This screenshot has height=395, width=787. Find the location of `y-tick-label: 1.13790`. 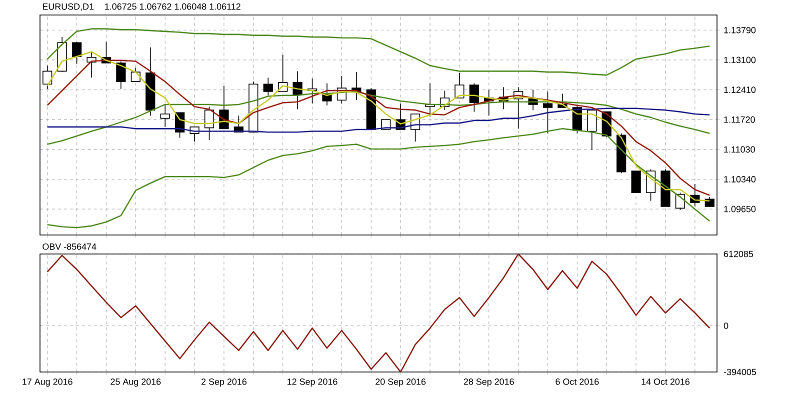

y-tick-label: 1.13790 is located at coordinates (740, 30).